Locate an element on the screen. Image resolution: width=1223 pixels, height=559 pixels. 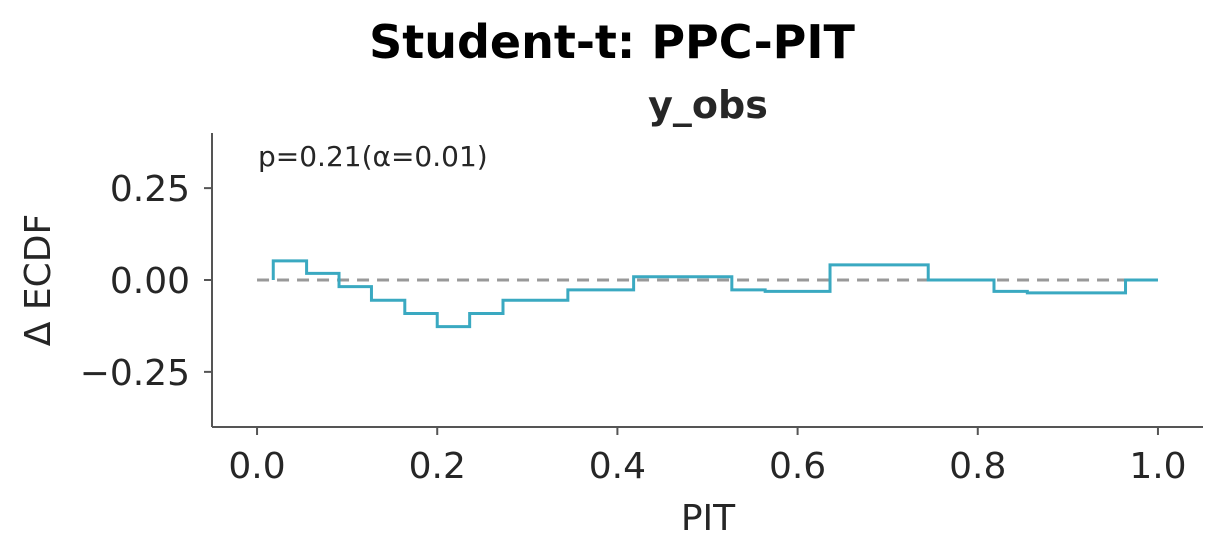
series-line-delta-ecdf is located at coordinates (714, 294).